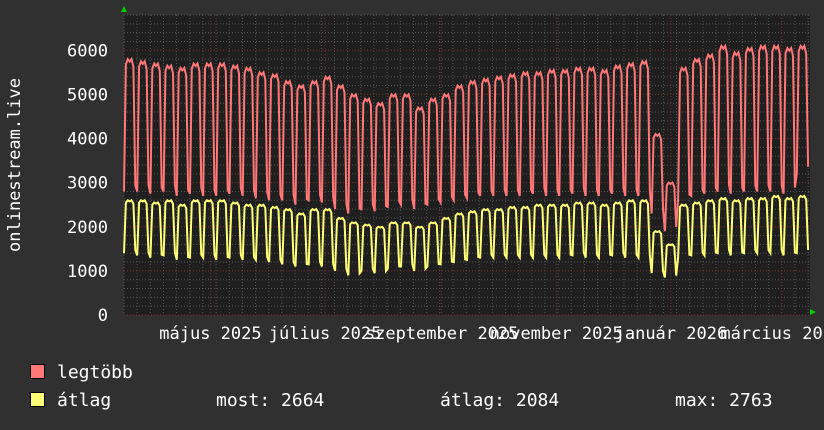  Describe the element at coordinates (87, 272) in the screenshot. I see `y-tick-label: 1000` at that location.